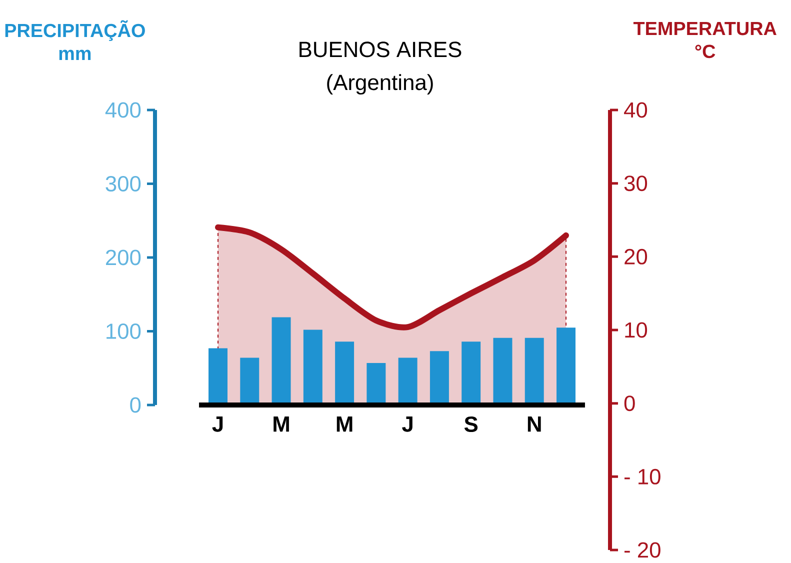 The width and height of the screenshot is (791, 563). I want to click on y-tick-label: 400, so click(123, 110).